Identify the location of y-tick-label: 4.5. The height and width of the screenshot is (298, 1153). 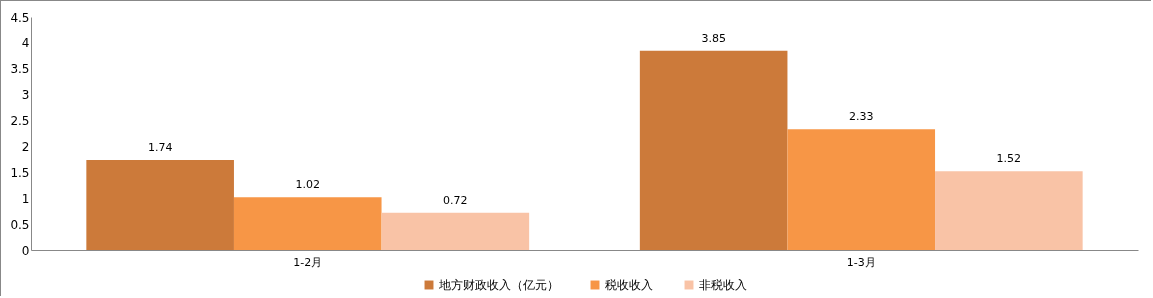
(20, 17).